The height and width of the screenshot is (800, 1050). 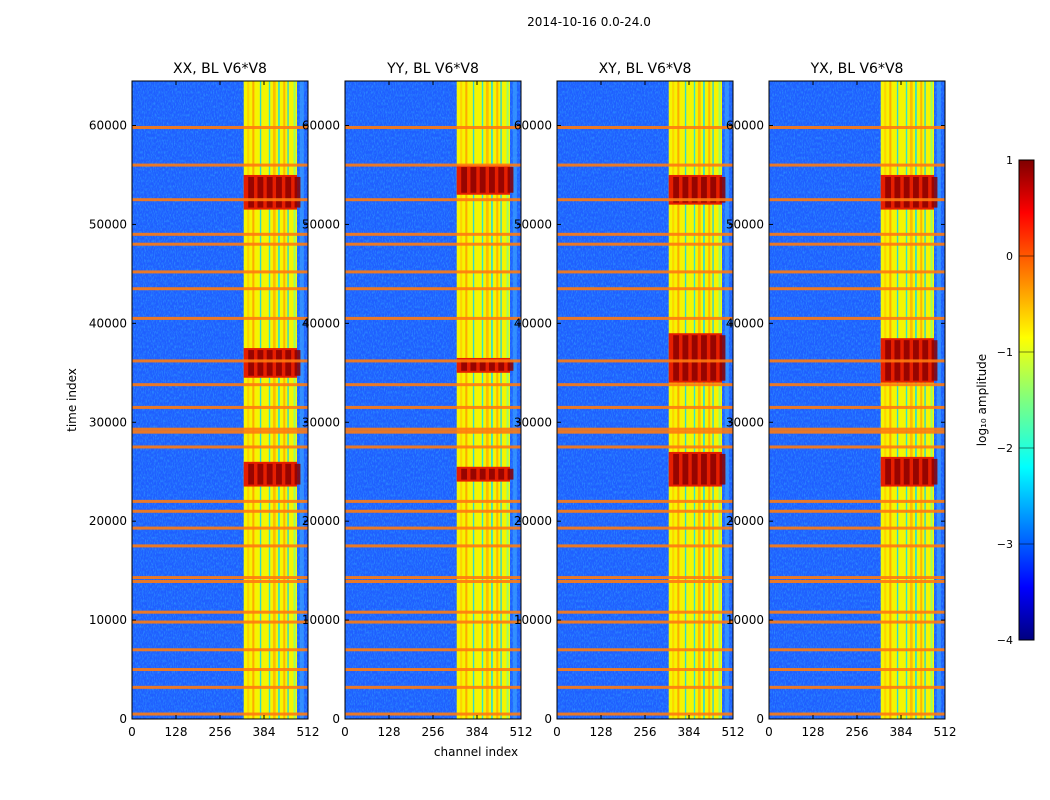 I want to click on panel-title: XX, BL V6*V8, so click(x=220, y=69).